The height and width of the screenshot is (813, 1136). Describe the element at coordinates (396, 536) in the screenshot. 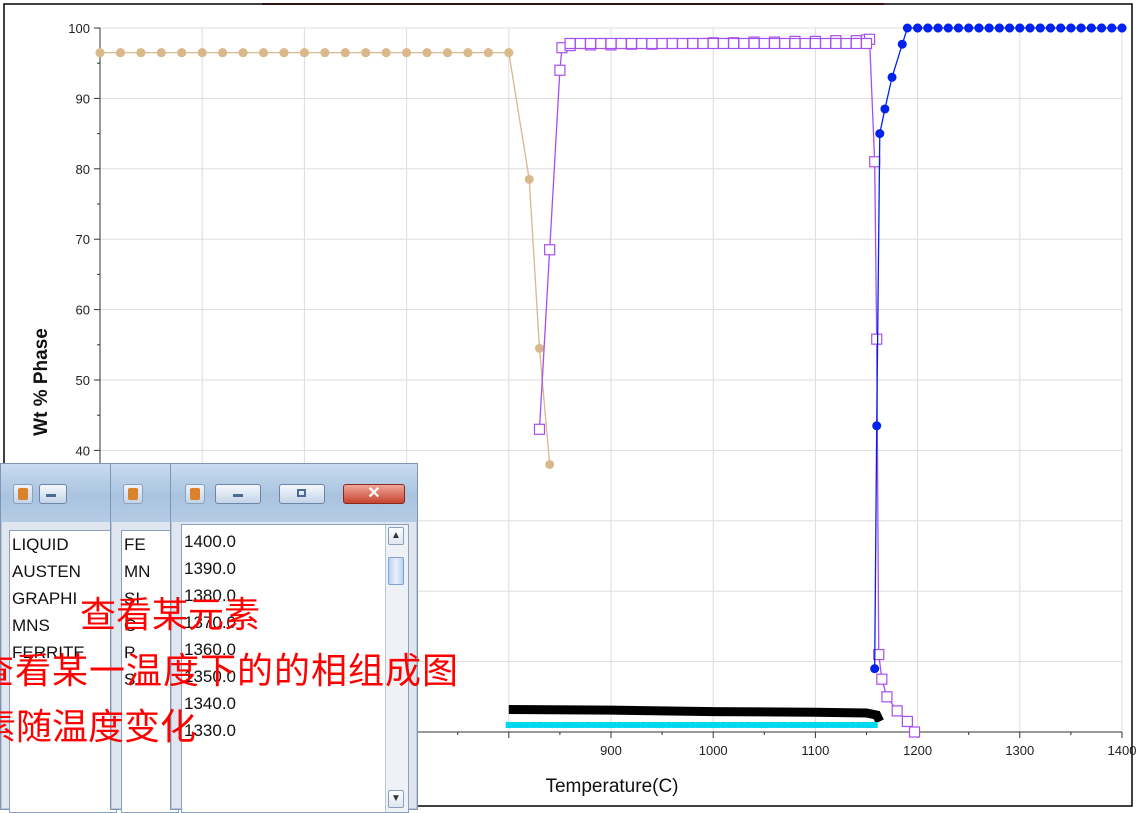

I see `scroll-up-button: ▲` at that location.